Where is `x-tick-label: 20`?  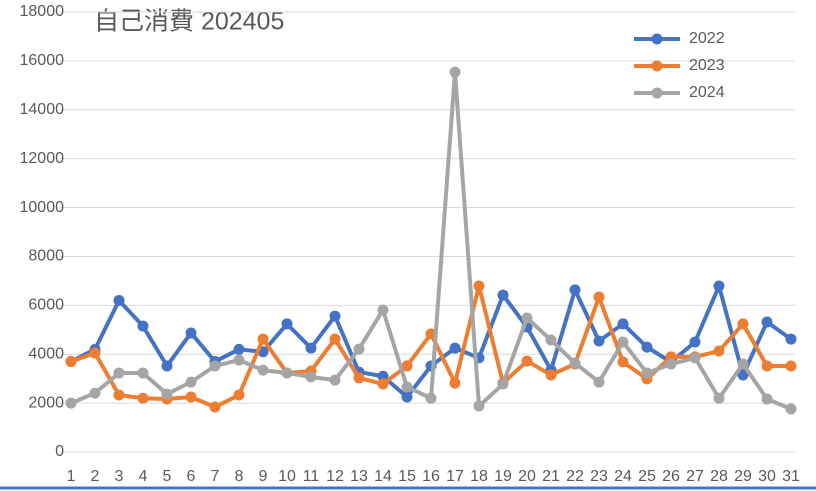
x-tick-label: 20 is located at coordinates (527, 476).